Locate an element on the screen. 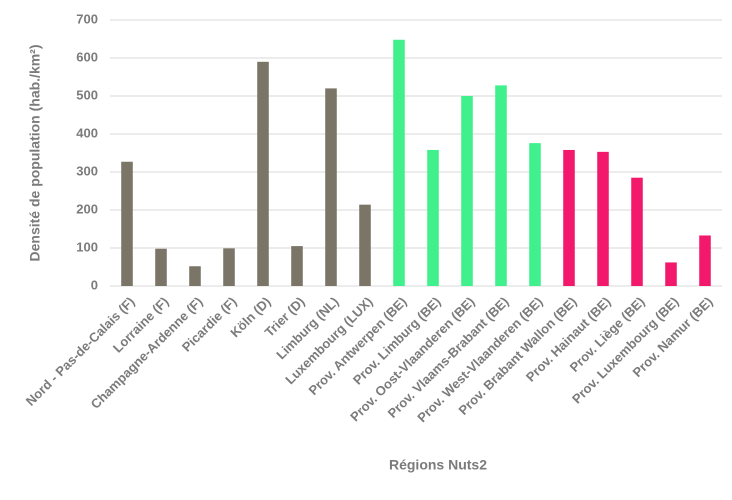 The image size is (732, 500). x-axis-title: Régions Nuts2 is located at coordinates (438, 465).